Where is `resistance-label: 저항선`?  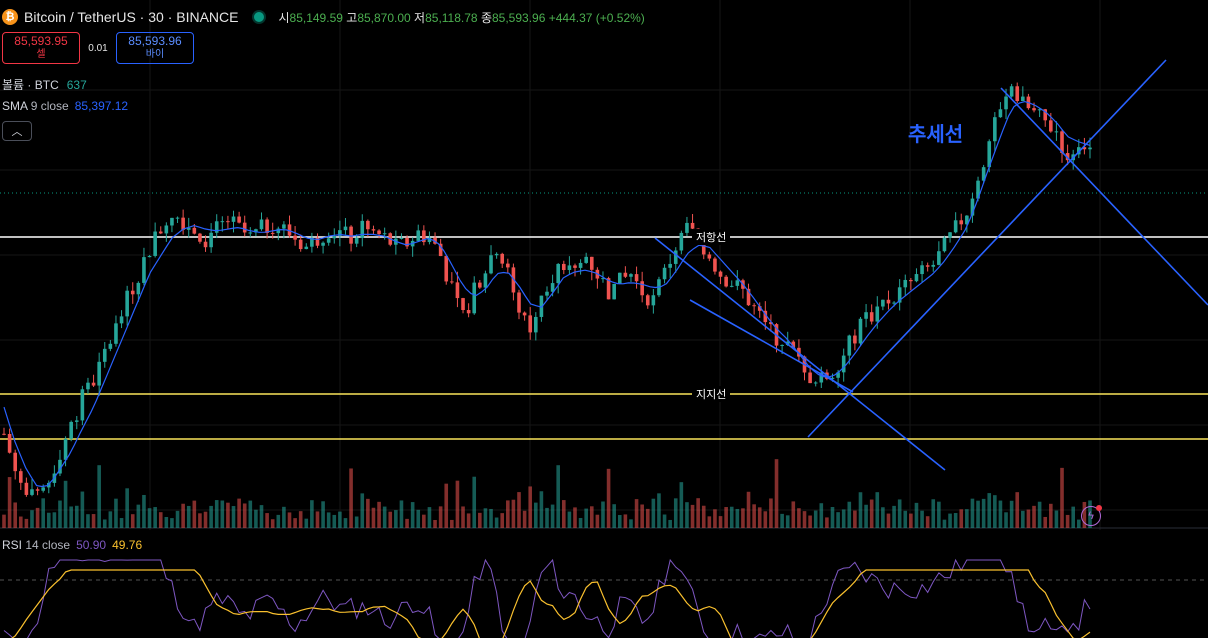
resistance-label: 저항선 is located at coordinates (711, 237).